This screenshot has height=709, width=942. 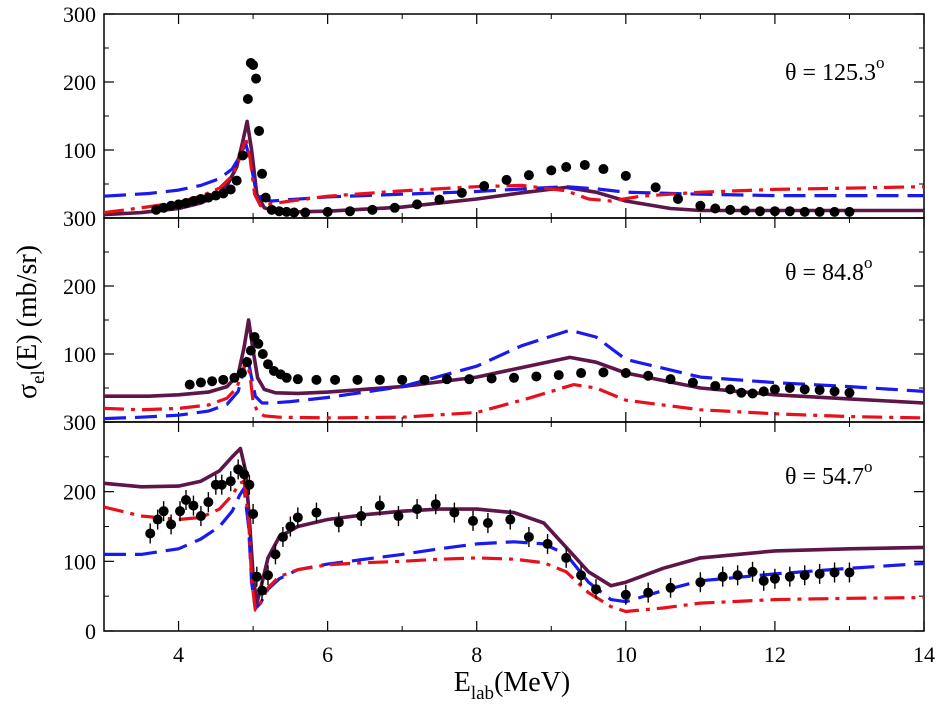 I want to click on y-axis-title-main: σ, so click(x=27, y=391).